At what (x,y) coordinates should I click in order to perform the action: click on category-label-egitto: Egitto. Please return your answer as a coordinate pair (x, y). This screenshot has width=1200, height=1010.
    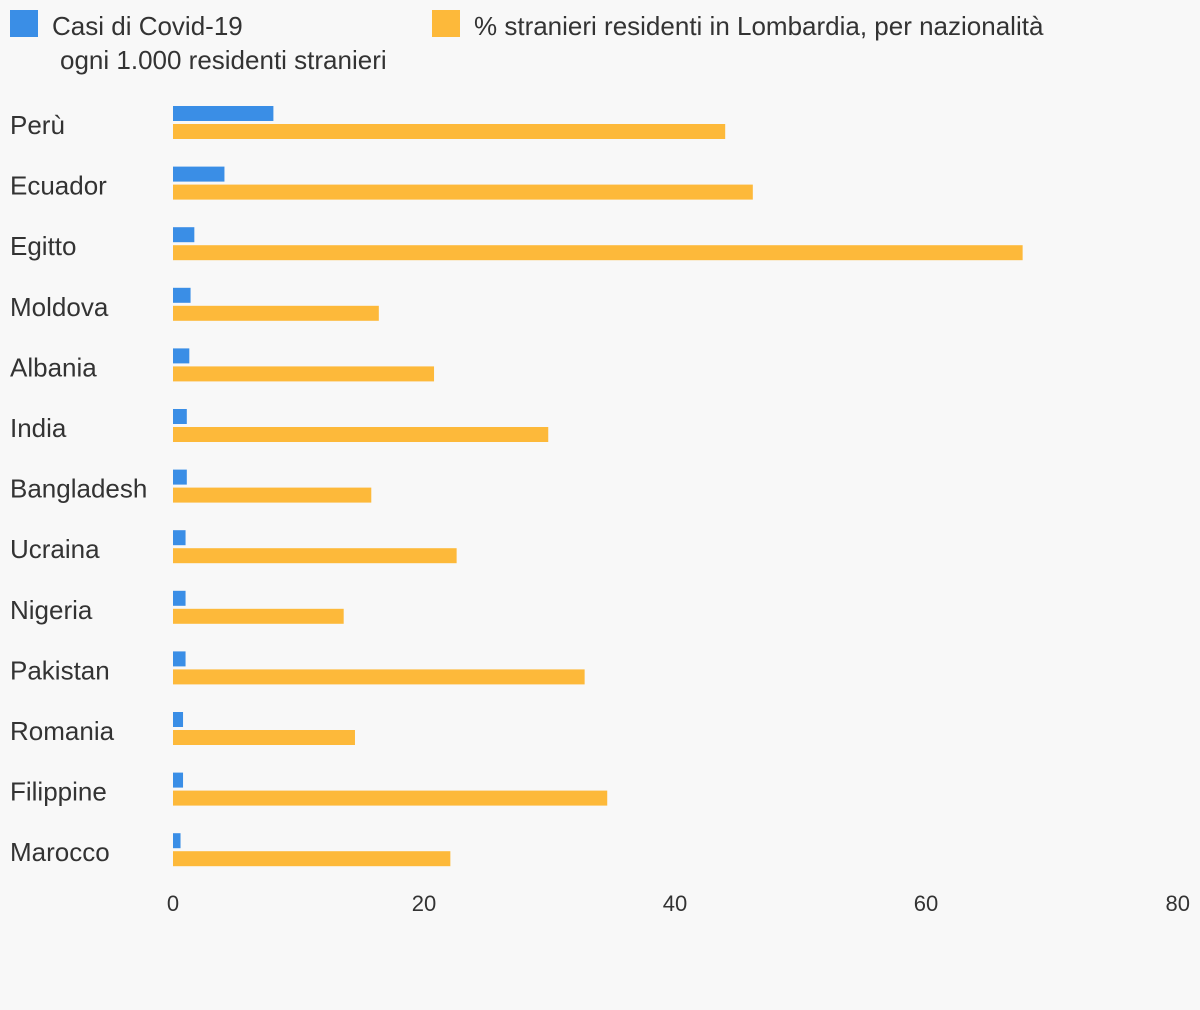
    Looking at the image, I should click on (43, 246).